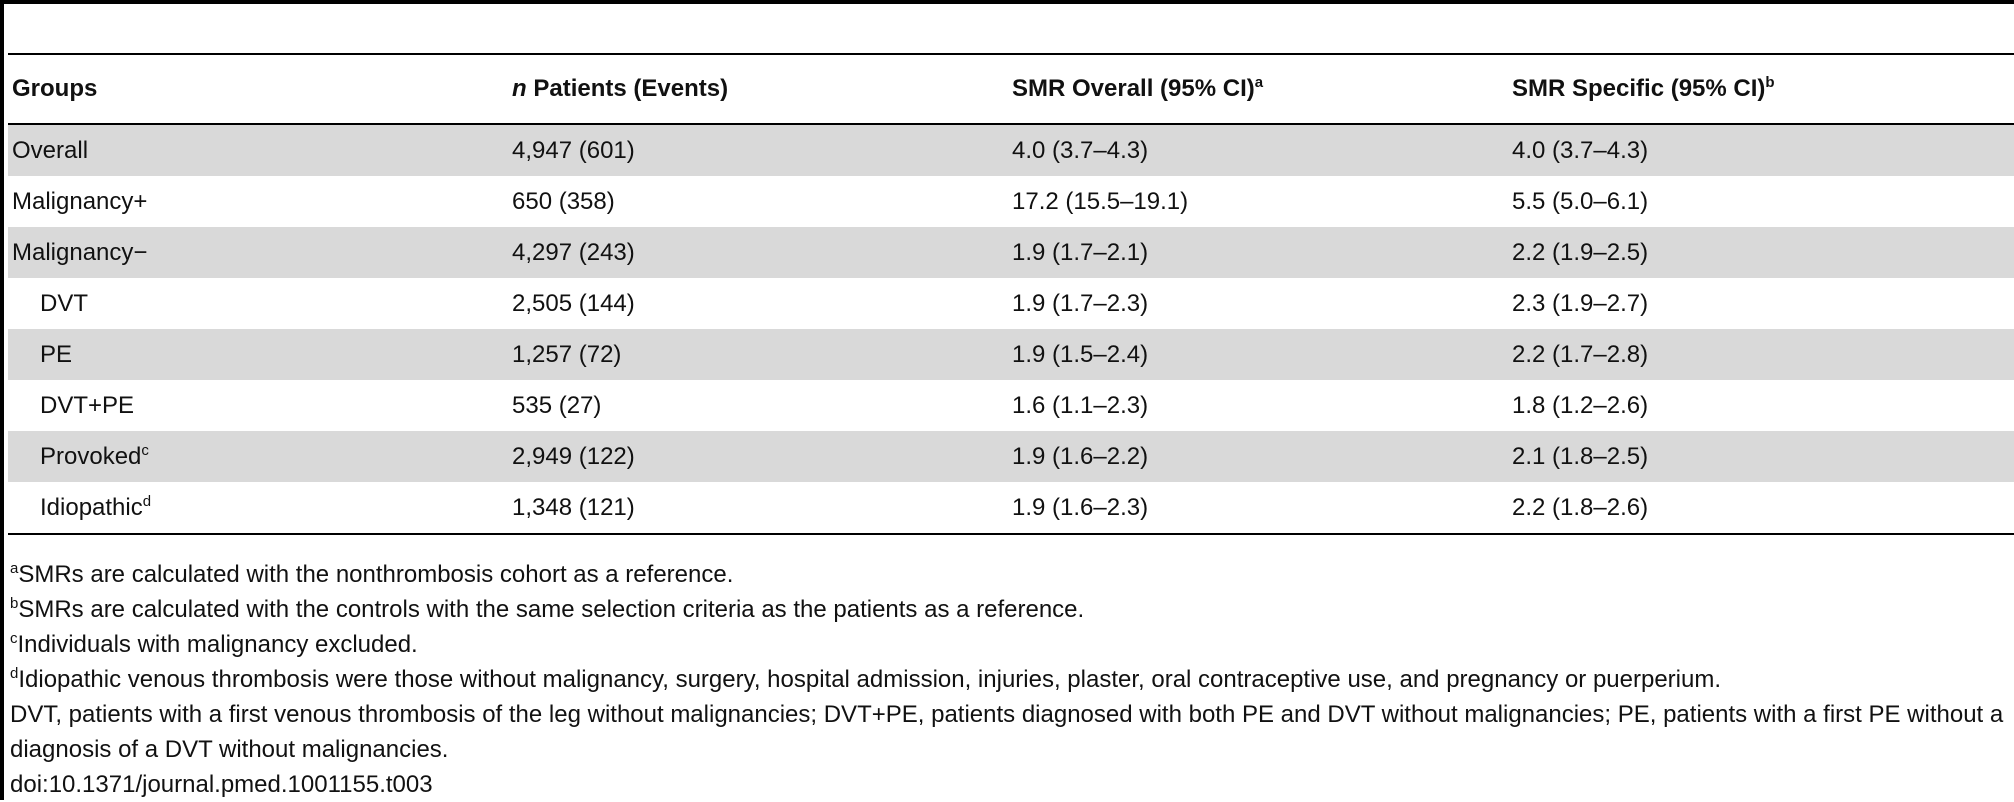 Image resolution: width=2014 pixels, height=802 pixels. I want to click on cell-smr-specific: 2.2 (1.9–2.5), so click(1580, 252).